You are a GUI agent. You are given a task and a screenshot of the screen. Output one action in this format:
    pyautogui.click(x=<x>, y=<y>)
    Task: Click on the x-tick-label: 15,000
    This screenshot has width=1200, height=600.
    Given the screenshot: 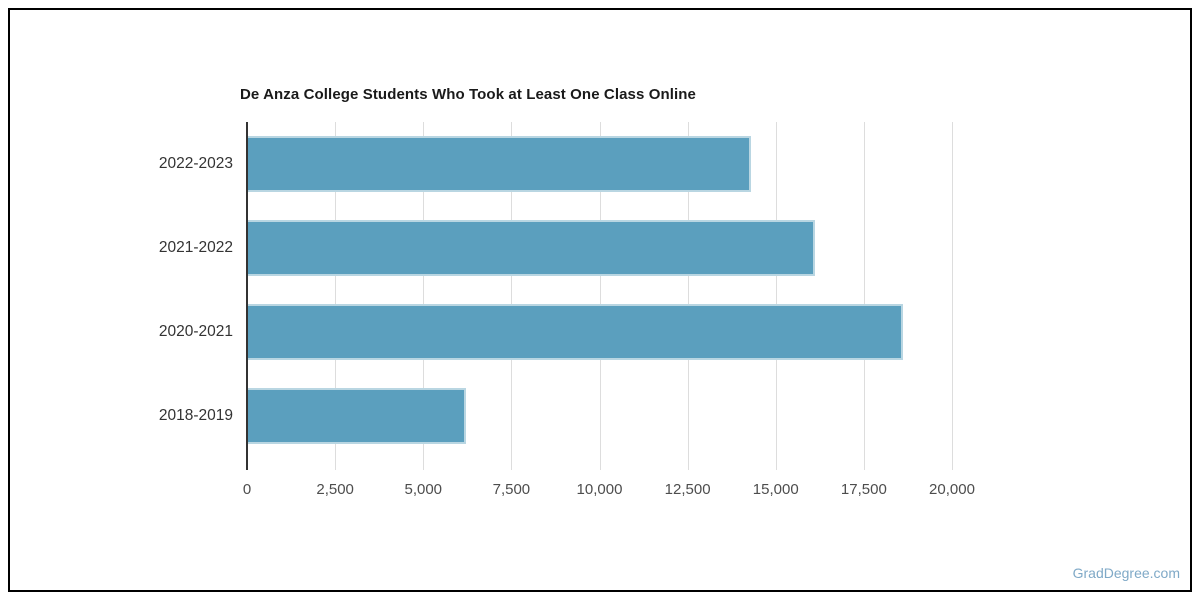 What is the action you would take?
    pyautogui.click(x=775, y=489)
    